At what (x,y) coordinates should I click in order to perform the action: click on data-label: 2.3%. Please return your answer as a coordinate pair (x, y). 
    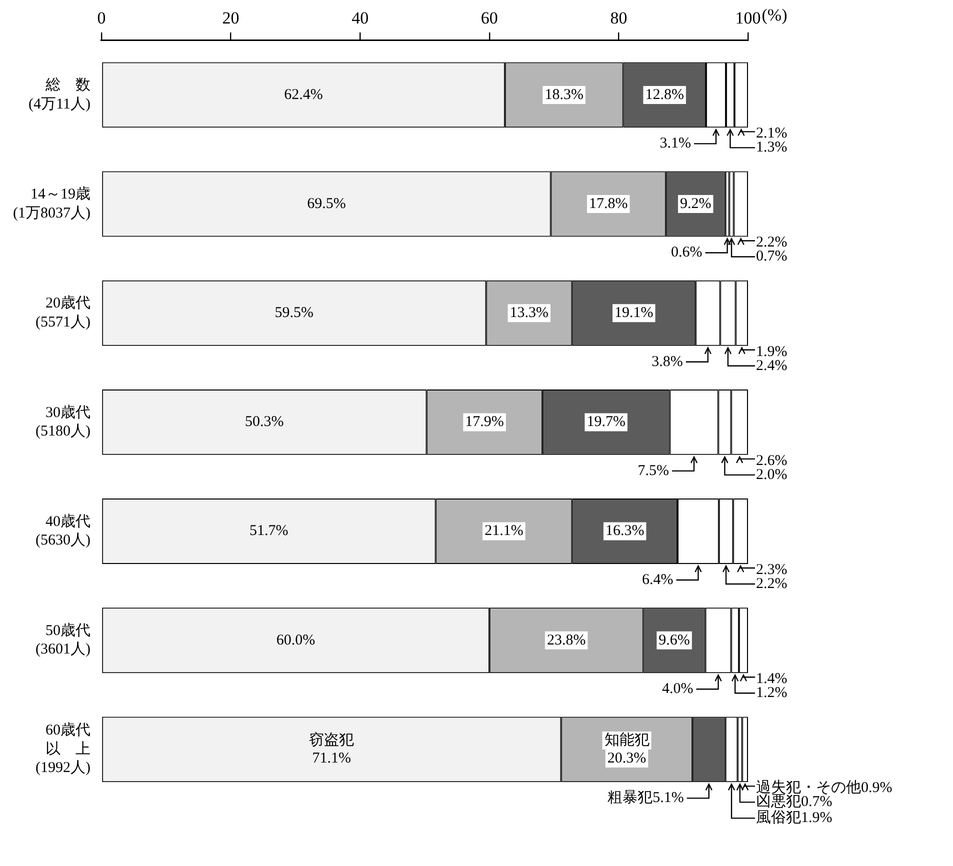
    Looking at the image, I should click on (772, 570).